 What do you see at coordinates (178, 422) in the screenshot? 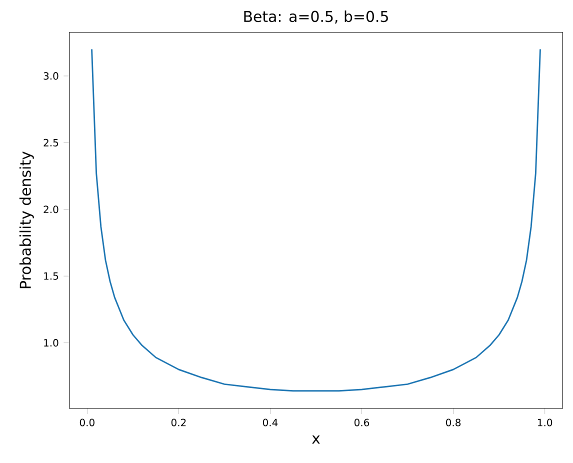
I see `x-tick-label: 0.2` at bounding box center [178, 422].